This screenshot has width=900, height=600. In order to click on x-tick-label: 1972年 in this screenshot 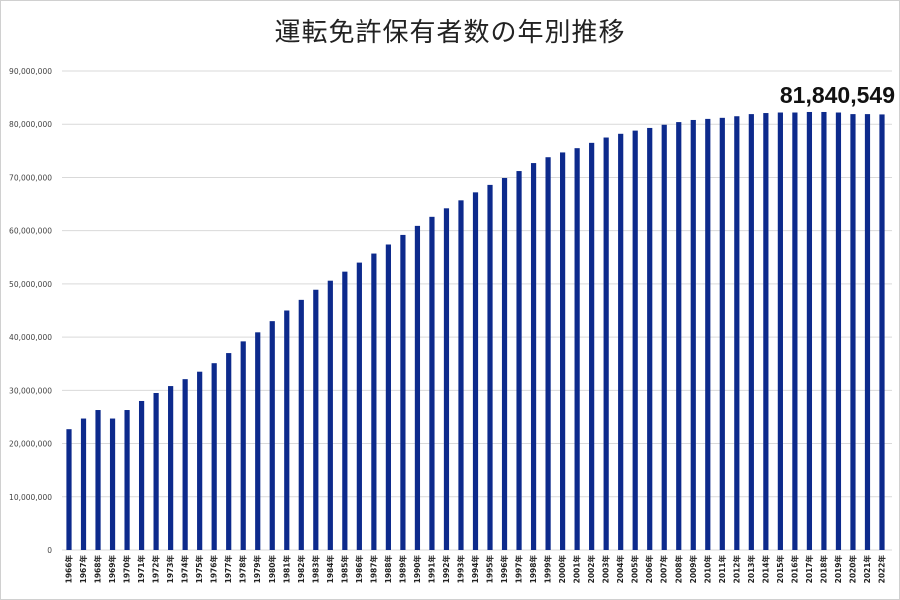, I will do `click(156, 569)`.